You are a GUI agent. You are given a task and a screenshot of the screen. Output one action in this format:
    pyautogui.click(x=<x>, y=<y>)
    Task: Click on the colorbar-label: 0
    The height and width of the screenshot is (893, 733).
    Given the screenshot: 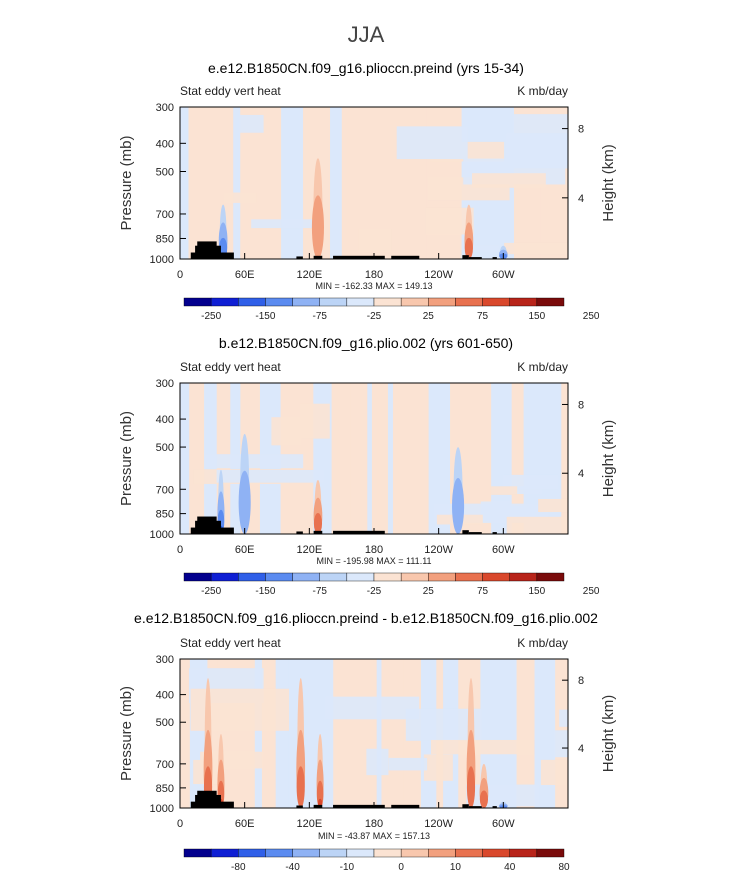 What is the action you would take?
    pyautogui.click(x=401, y=867)
    